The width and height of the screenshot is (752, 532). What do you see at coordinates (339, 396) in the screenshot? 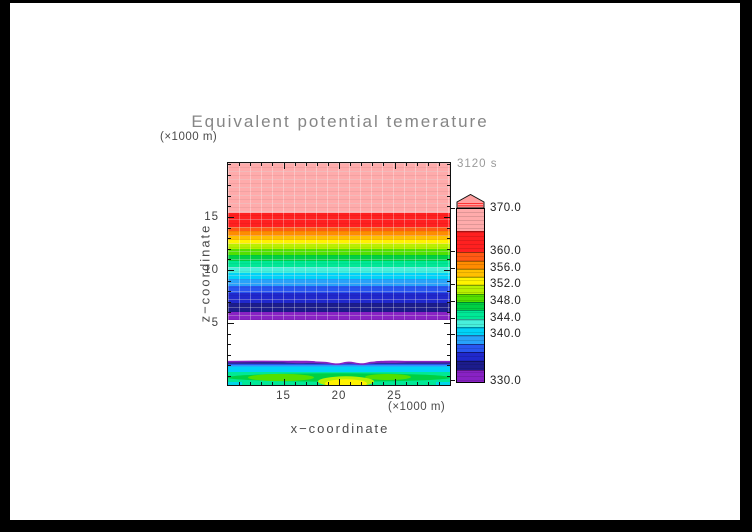
I see `x-tick-label: 20` at bounding box center [339, 396].